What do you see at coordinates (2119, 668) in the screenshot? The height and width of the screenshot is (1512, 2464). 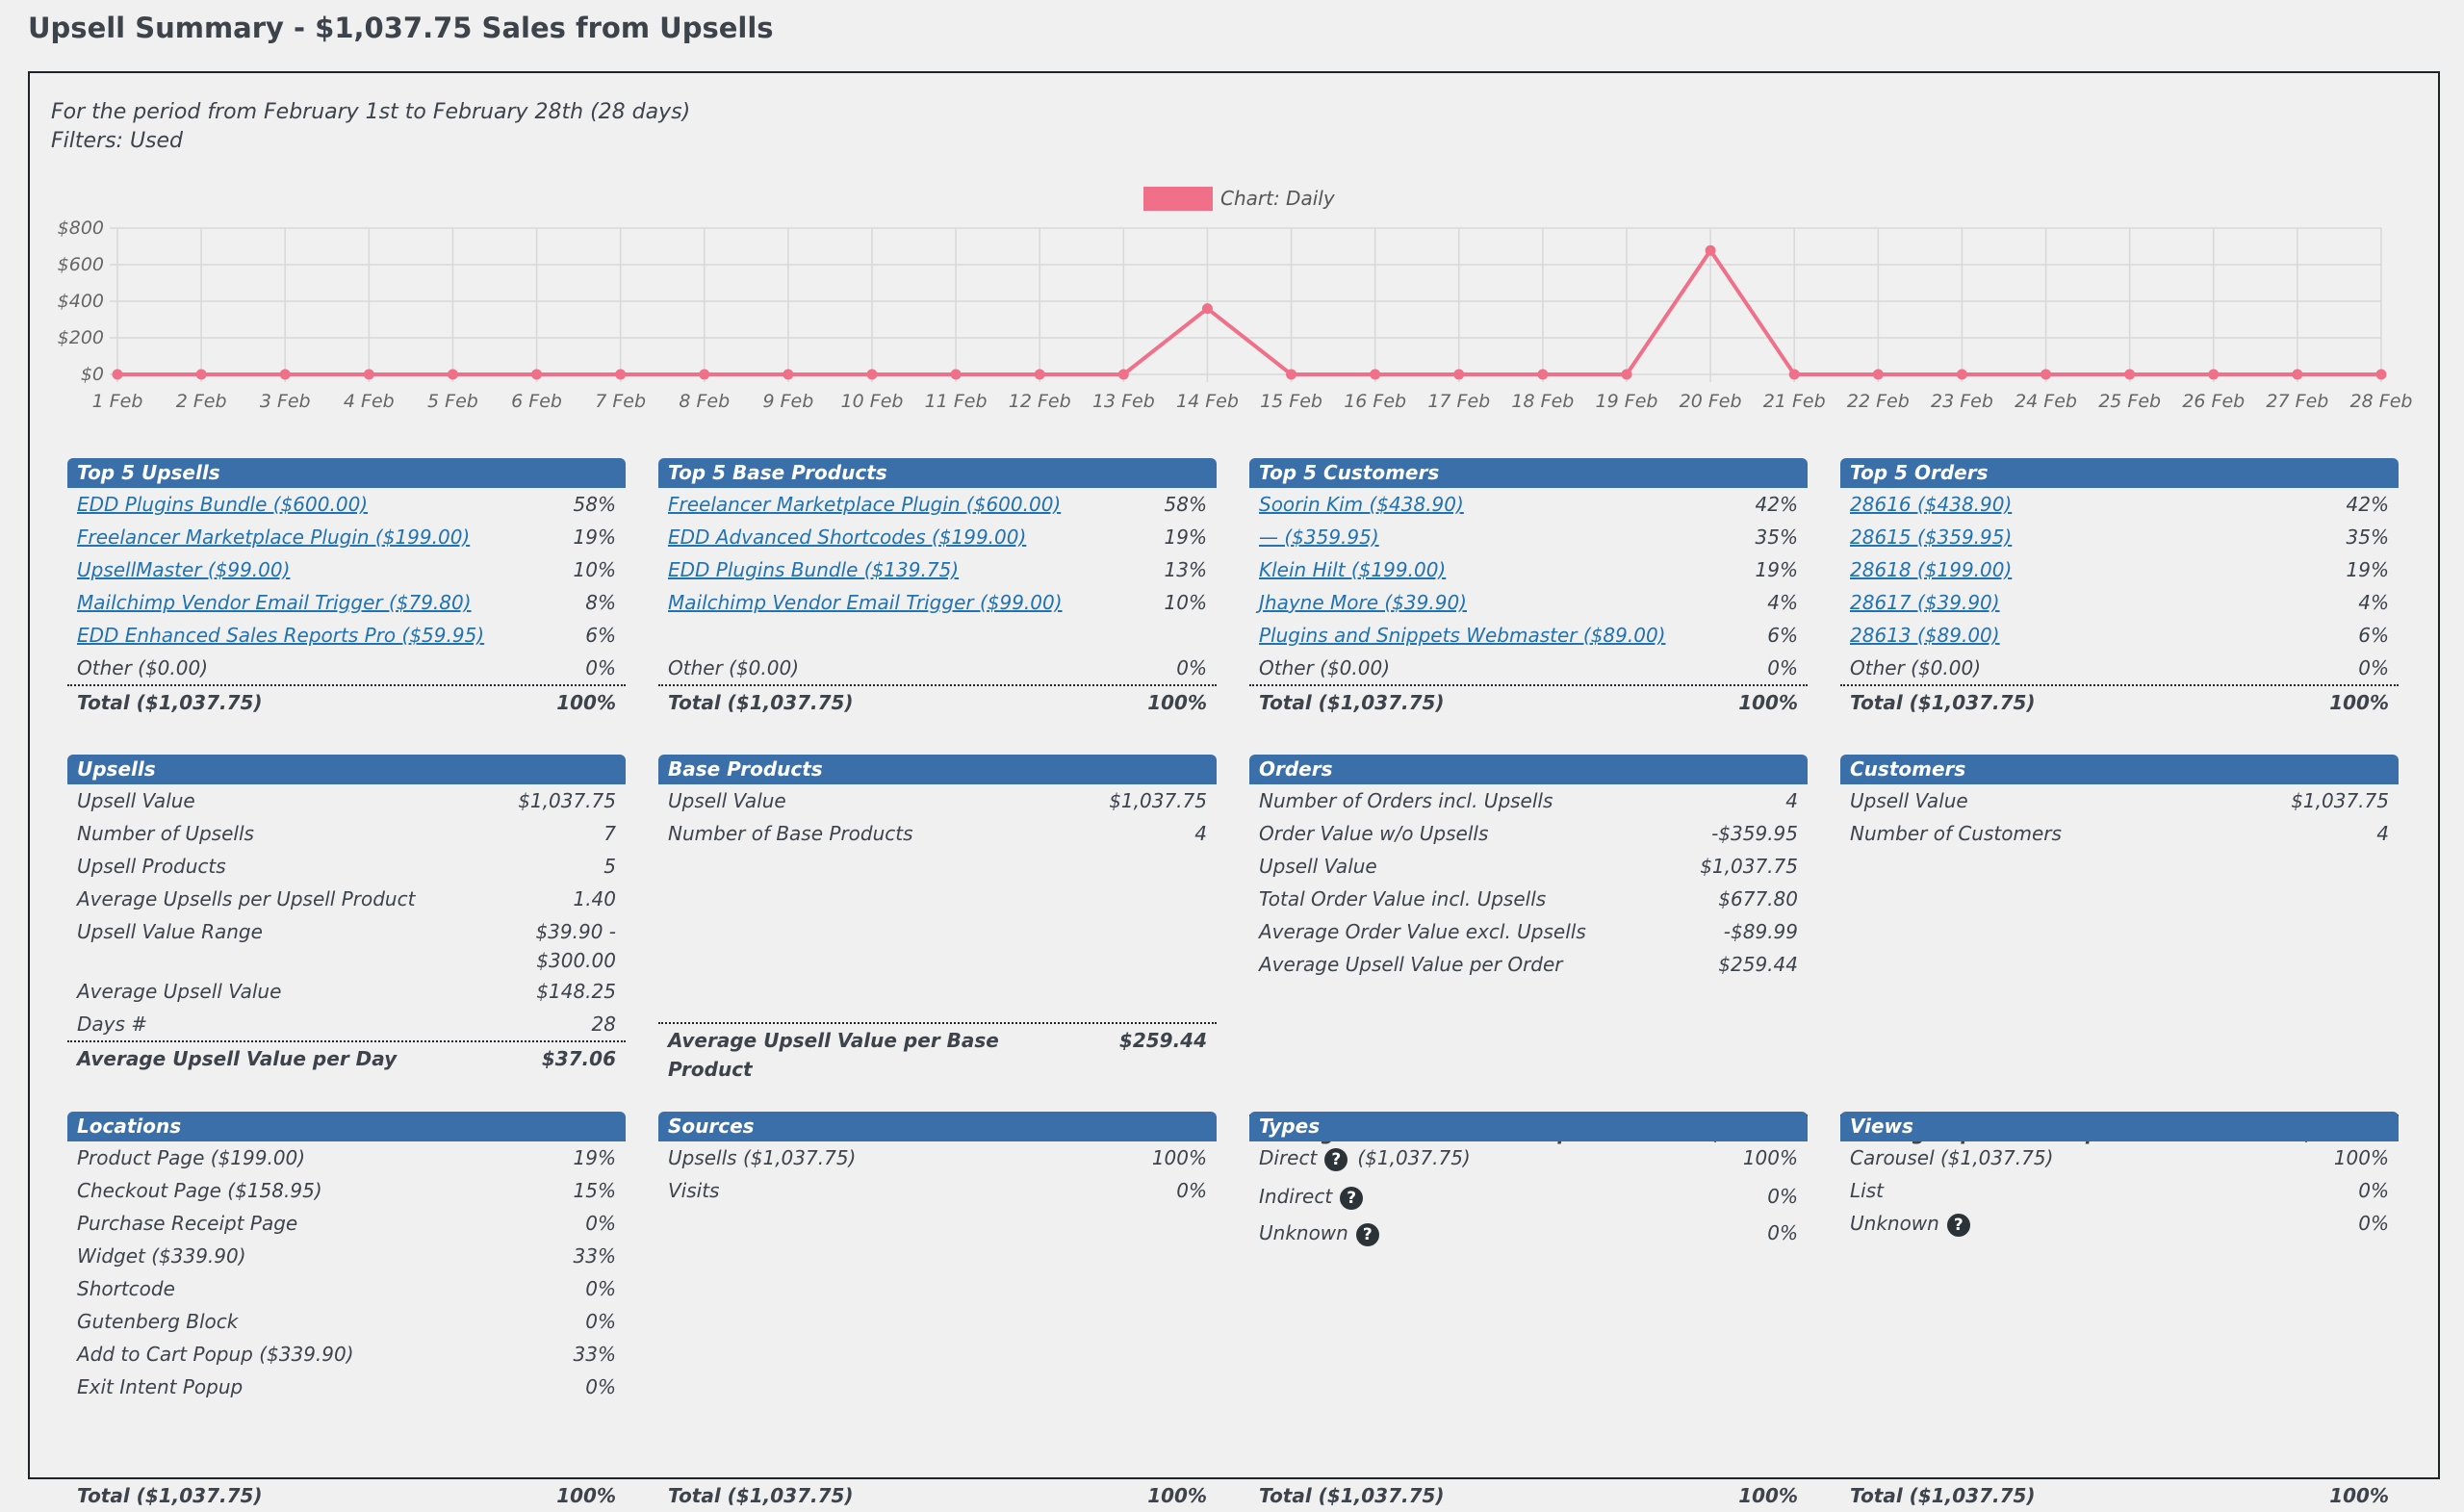 I see `other-row: Other ($0.00) 0%` at bounding box center [2119, 668].